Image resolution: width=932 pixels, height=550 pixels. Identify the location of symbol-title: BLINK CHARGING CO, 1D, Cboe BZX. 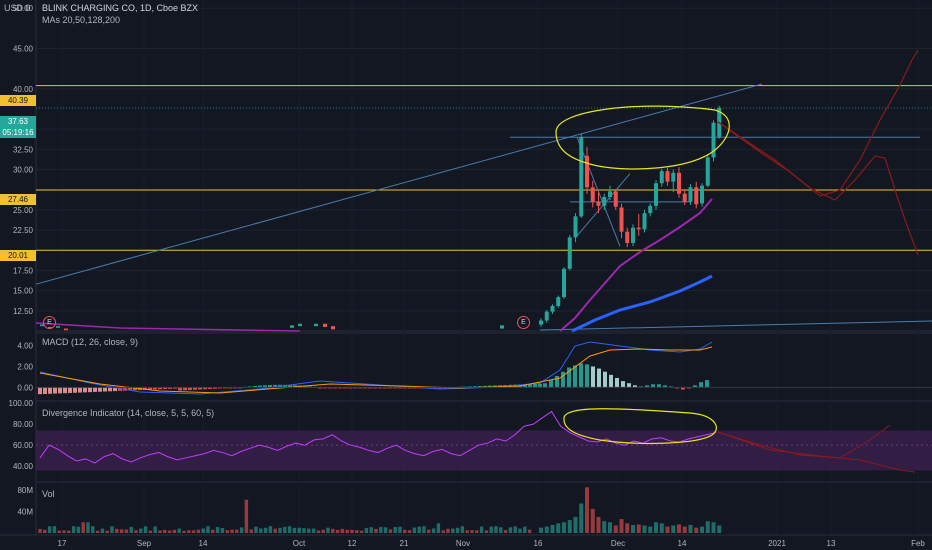
(120, 8).